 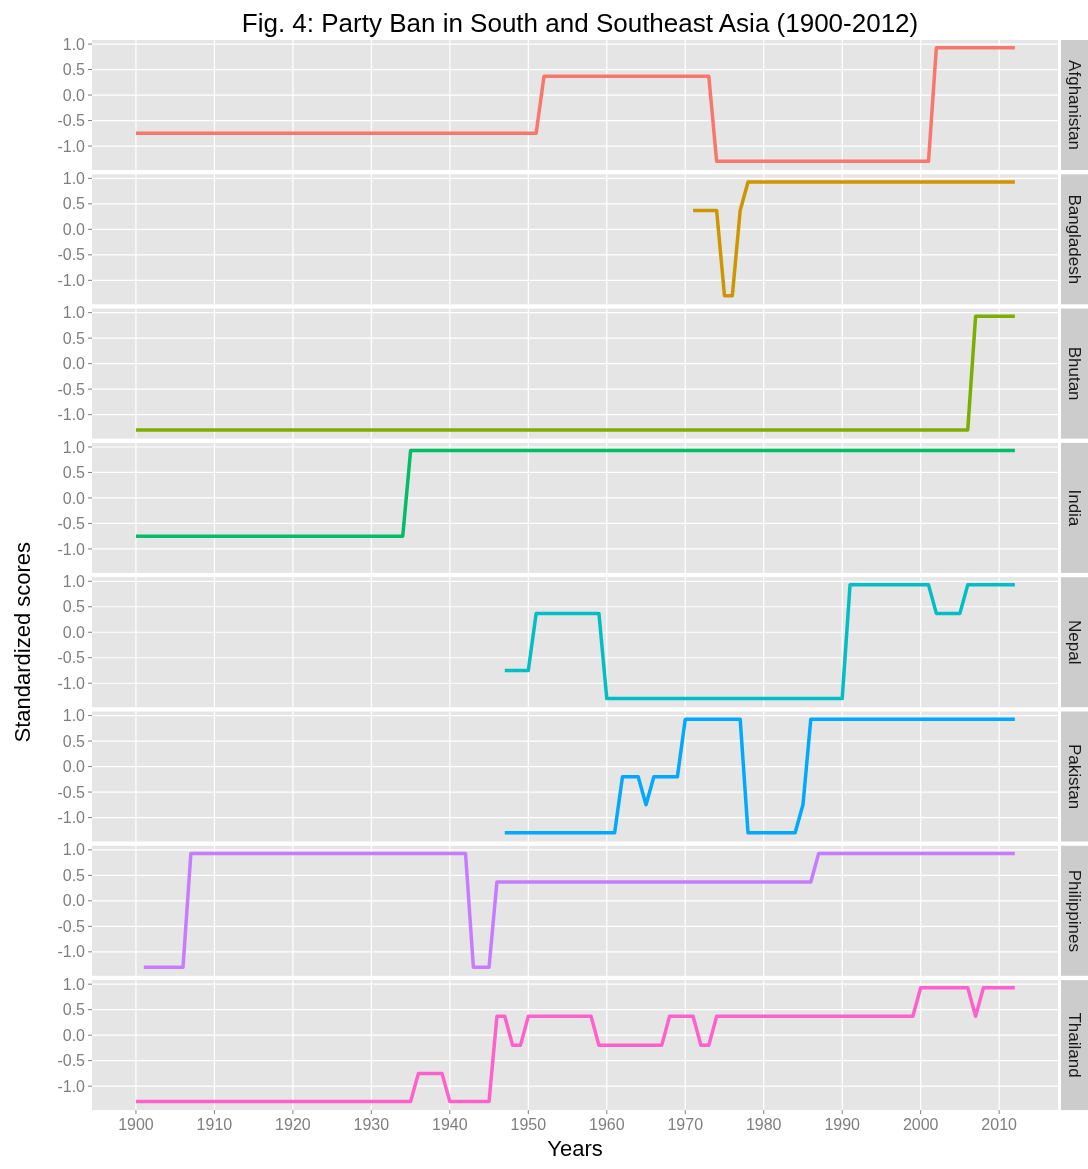 What do you see at coordinates (685, 1125) in the screenshot?
I see `x-tick-label: 1970` at bounding box center [685, 1125].